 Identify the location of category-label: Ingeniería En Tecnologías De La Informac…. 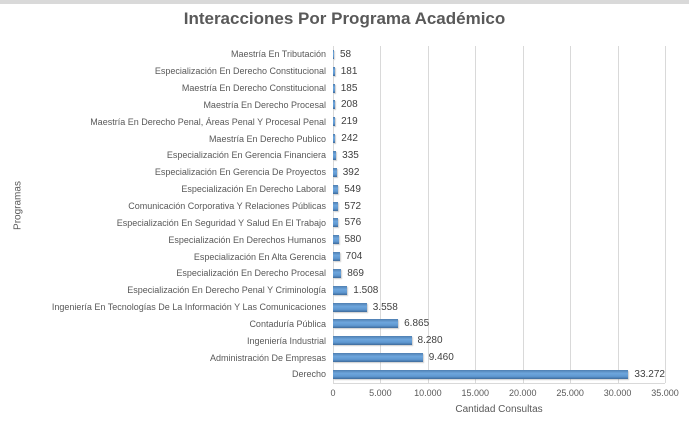
(188, 307).